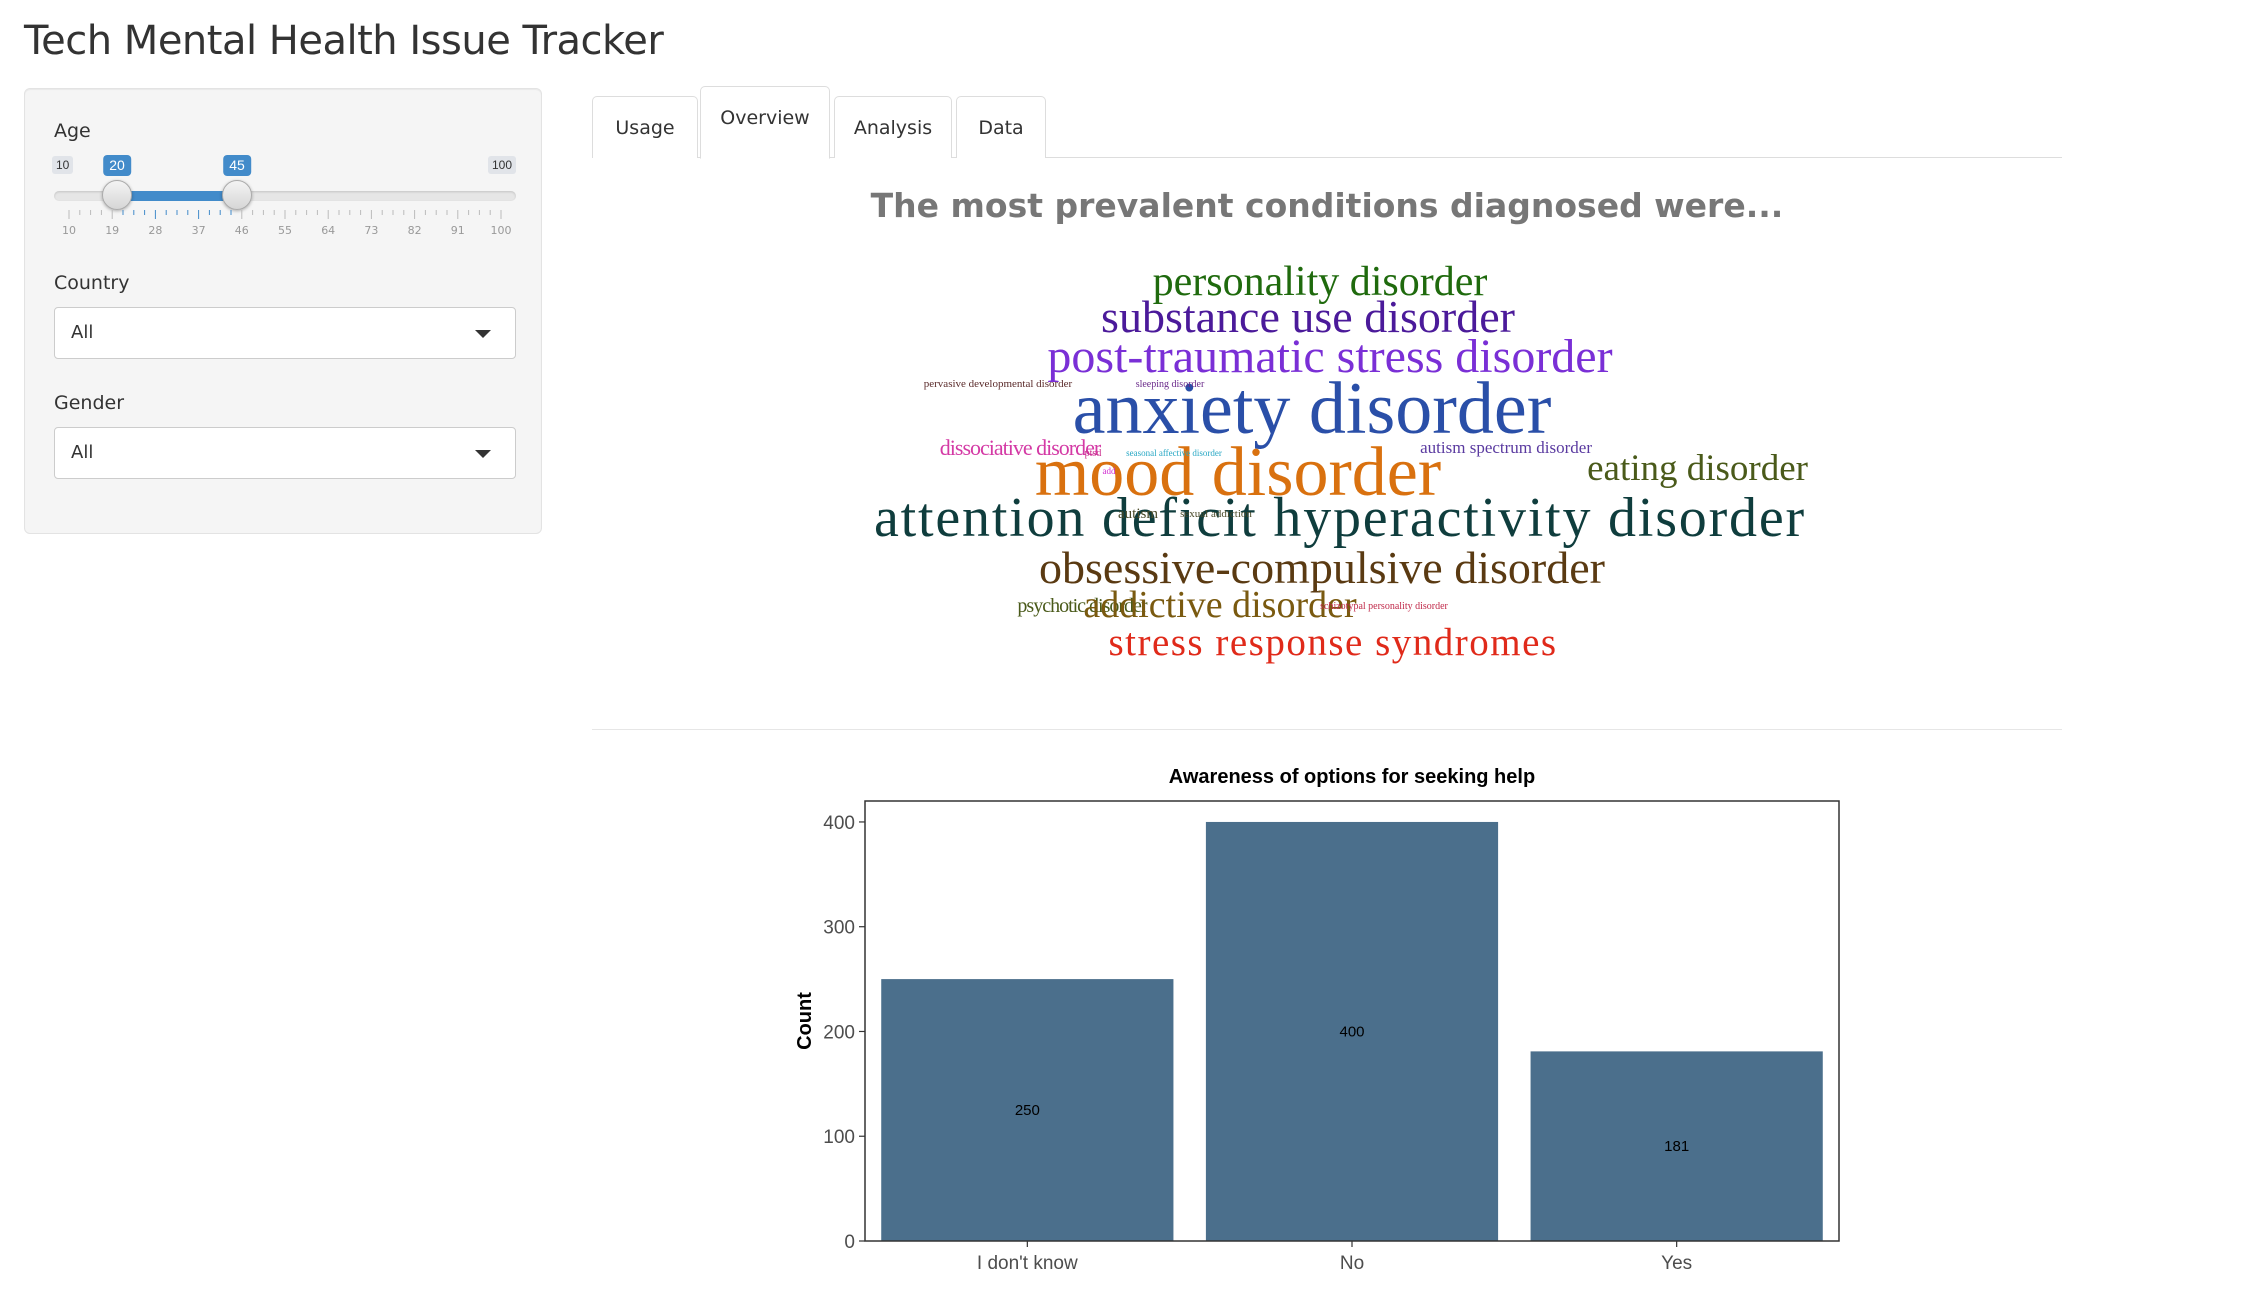 The image size is (2248, 1304). What do you see at coordinates (415, 230) in the screenshot?
I see `age-grid-label: 82` at bounding box center [415, 230].